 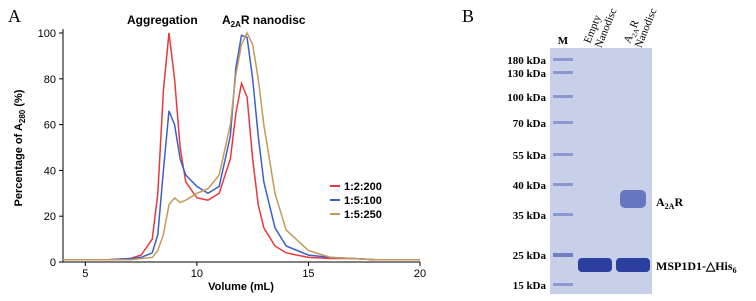 I want to click on lane-label-sub: 2A, so click(x=635, y=33).